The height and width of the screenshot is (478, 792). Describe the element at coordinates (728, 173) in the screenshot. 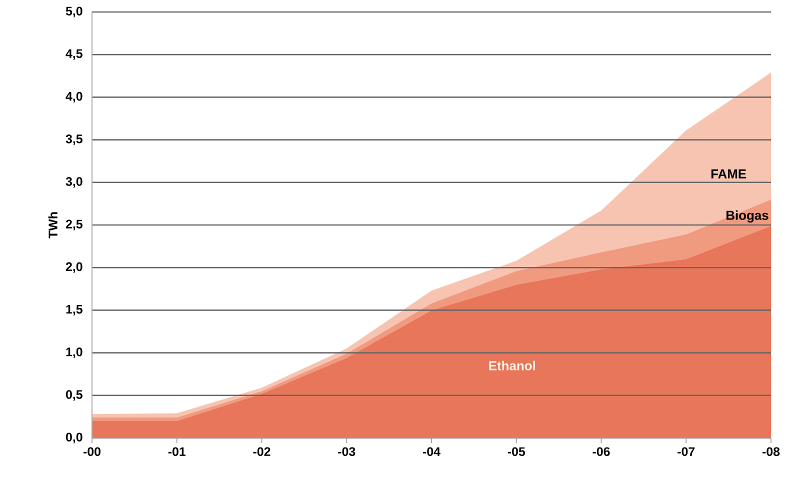

I see `series-label: FAME` at that location.